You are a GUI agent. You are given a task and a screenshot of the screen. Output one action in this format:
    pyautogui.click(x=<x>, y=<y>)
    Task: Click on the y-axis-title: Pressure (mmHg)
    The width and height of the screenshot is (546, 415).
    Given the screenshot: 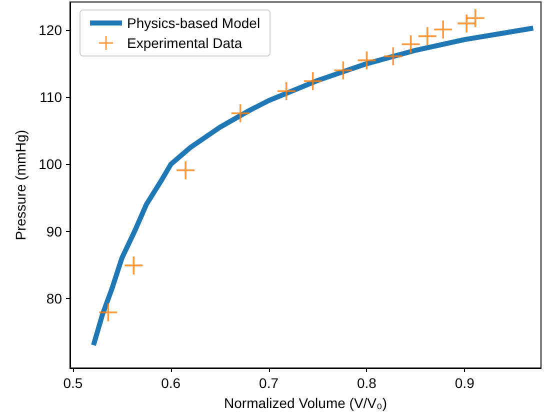 What is the action you would take?
    pyautogui.click(x=20, y=185)
    